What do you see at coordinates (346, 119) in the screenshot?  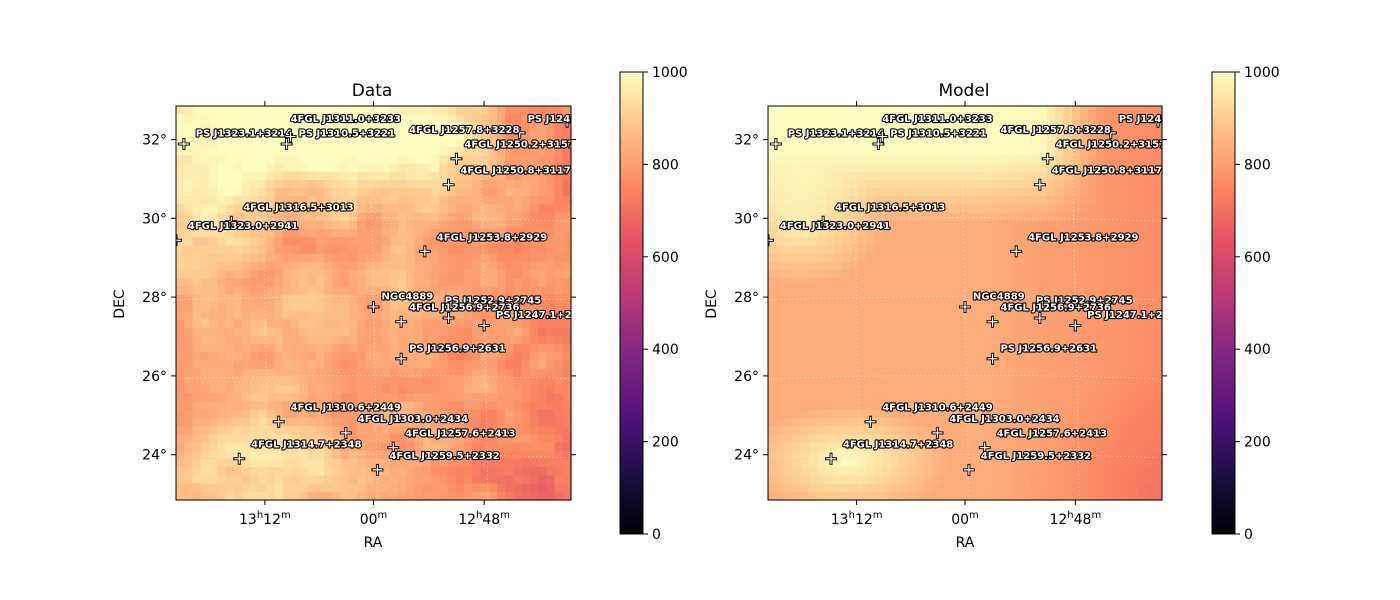 I see `source-label: 4FGL J1311.0+3233` at bounding box center [346, 119].